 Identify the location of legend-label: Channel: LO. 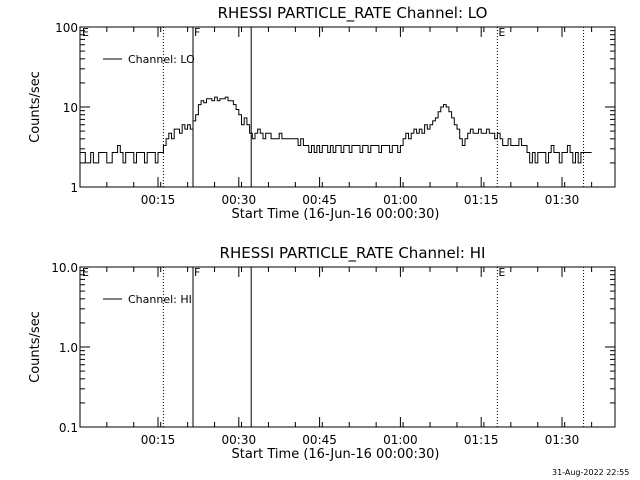
(161, 59).